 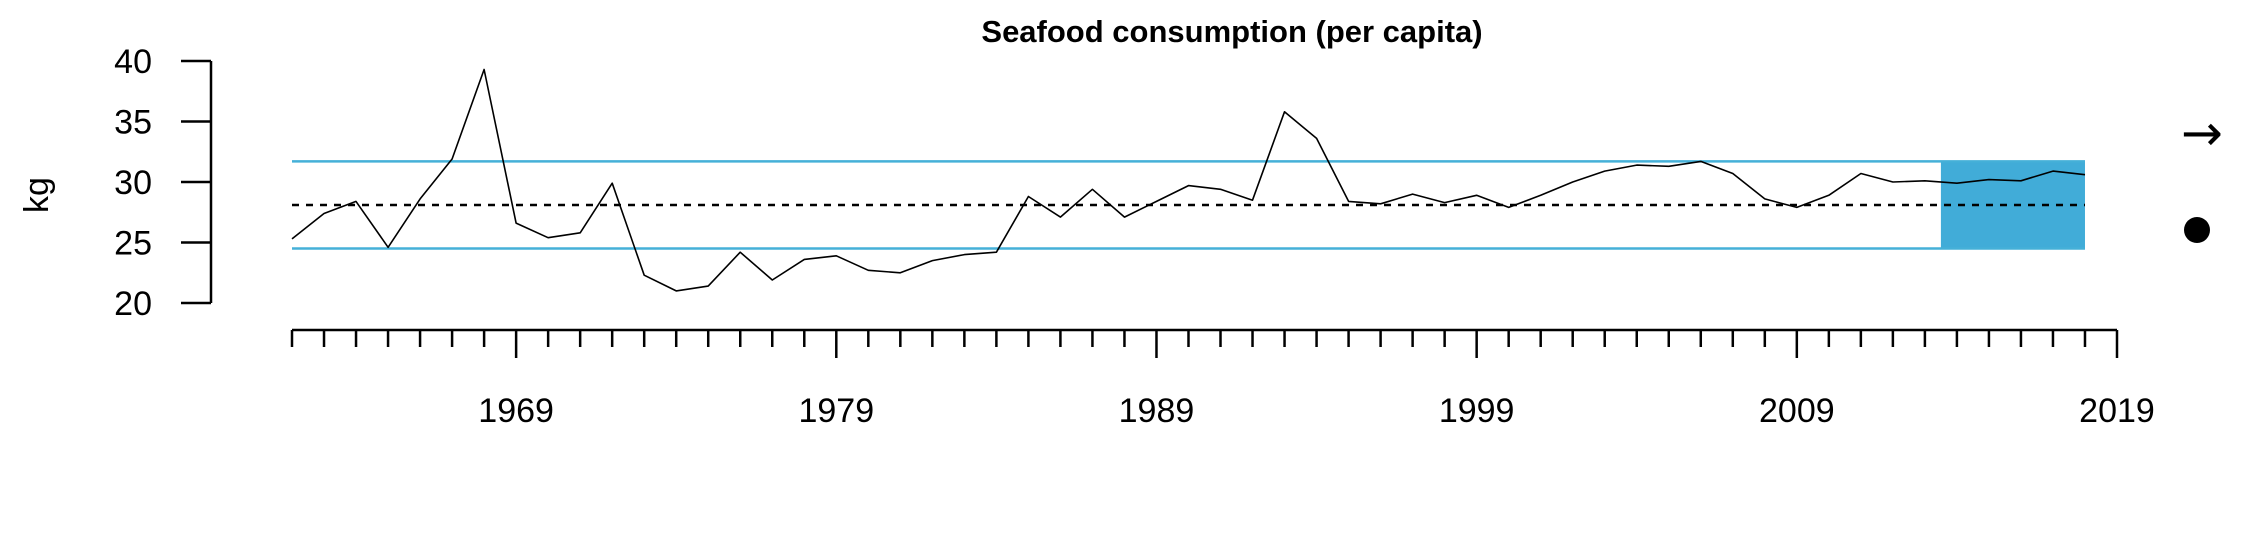 I want to click on y-axis-label: kg, so click(x=37, y=195).